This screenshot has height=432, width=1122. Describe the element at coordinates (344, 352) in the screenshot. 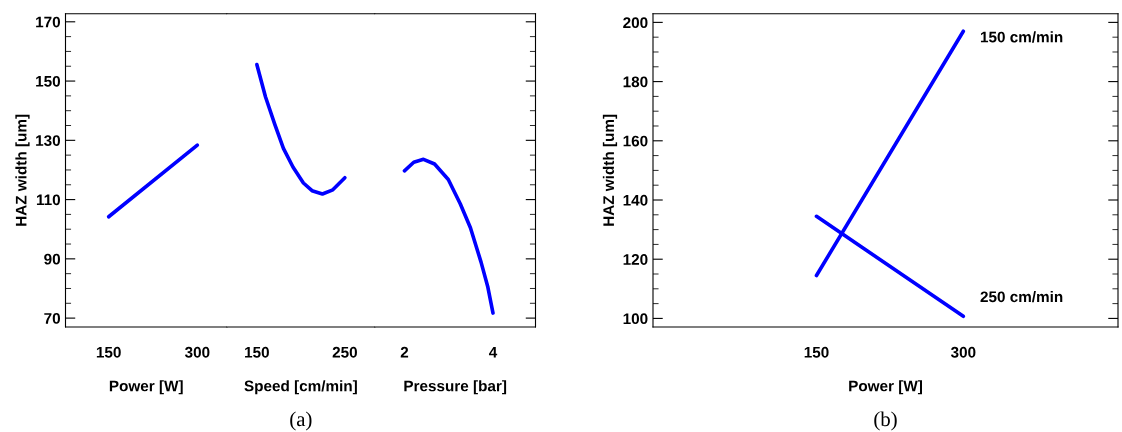

I see `x-tick-label: 250` at that location.